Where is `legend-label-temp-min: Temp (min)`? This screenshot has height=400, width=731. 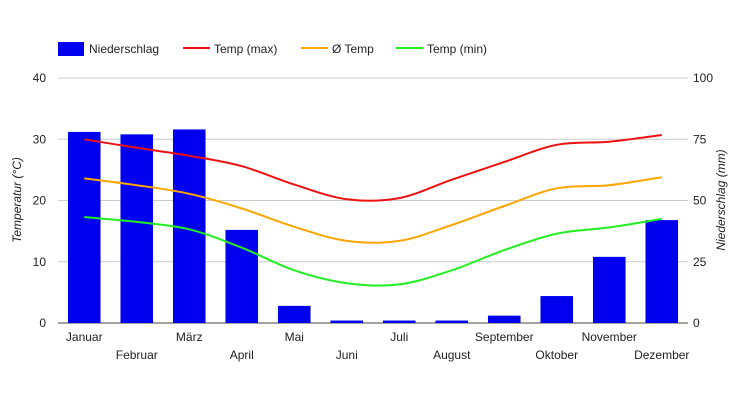
legend-label-temp-min: Temp (min) is located at coordinates (457, 49).